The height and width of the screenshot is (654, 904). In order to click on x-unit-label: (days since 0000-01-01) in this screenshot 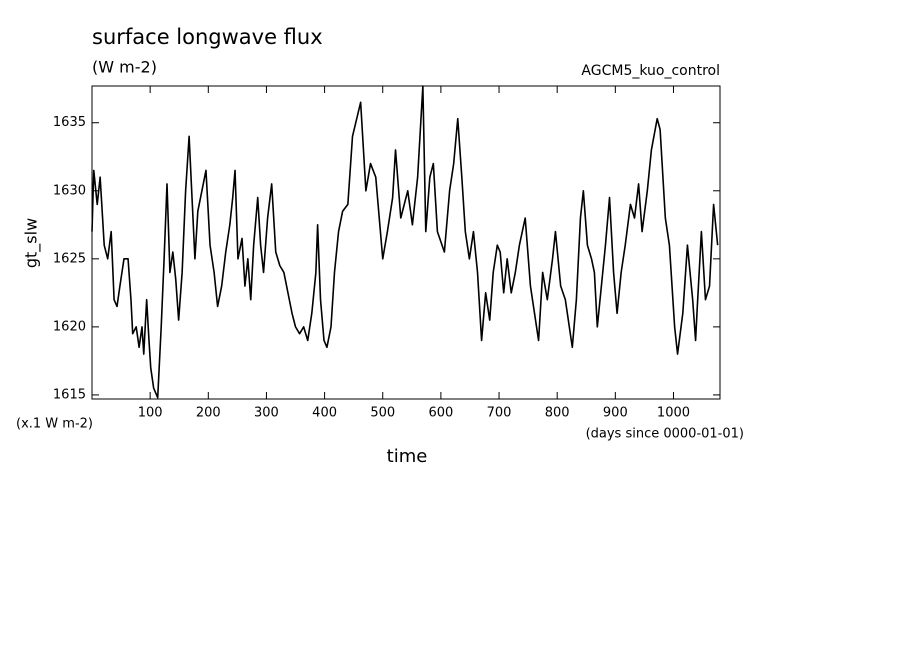, I will do `click(665, 434)`.